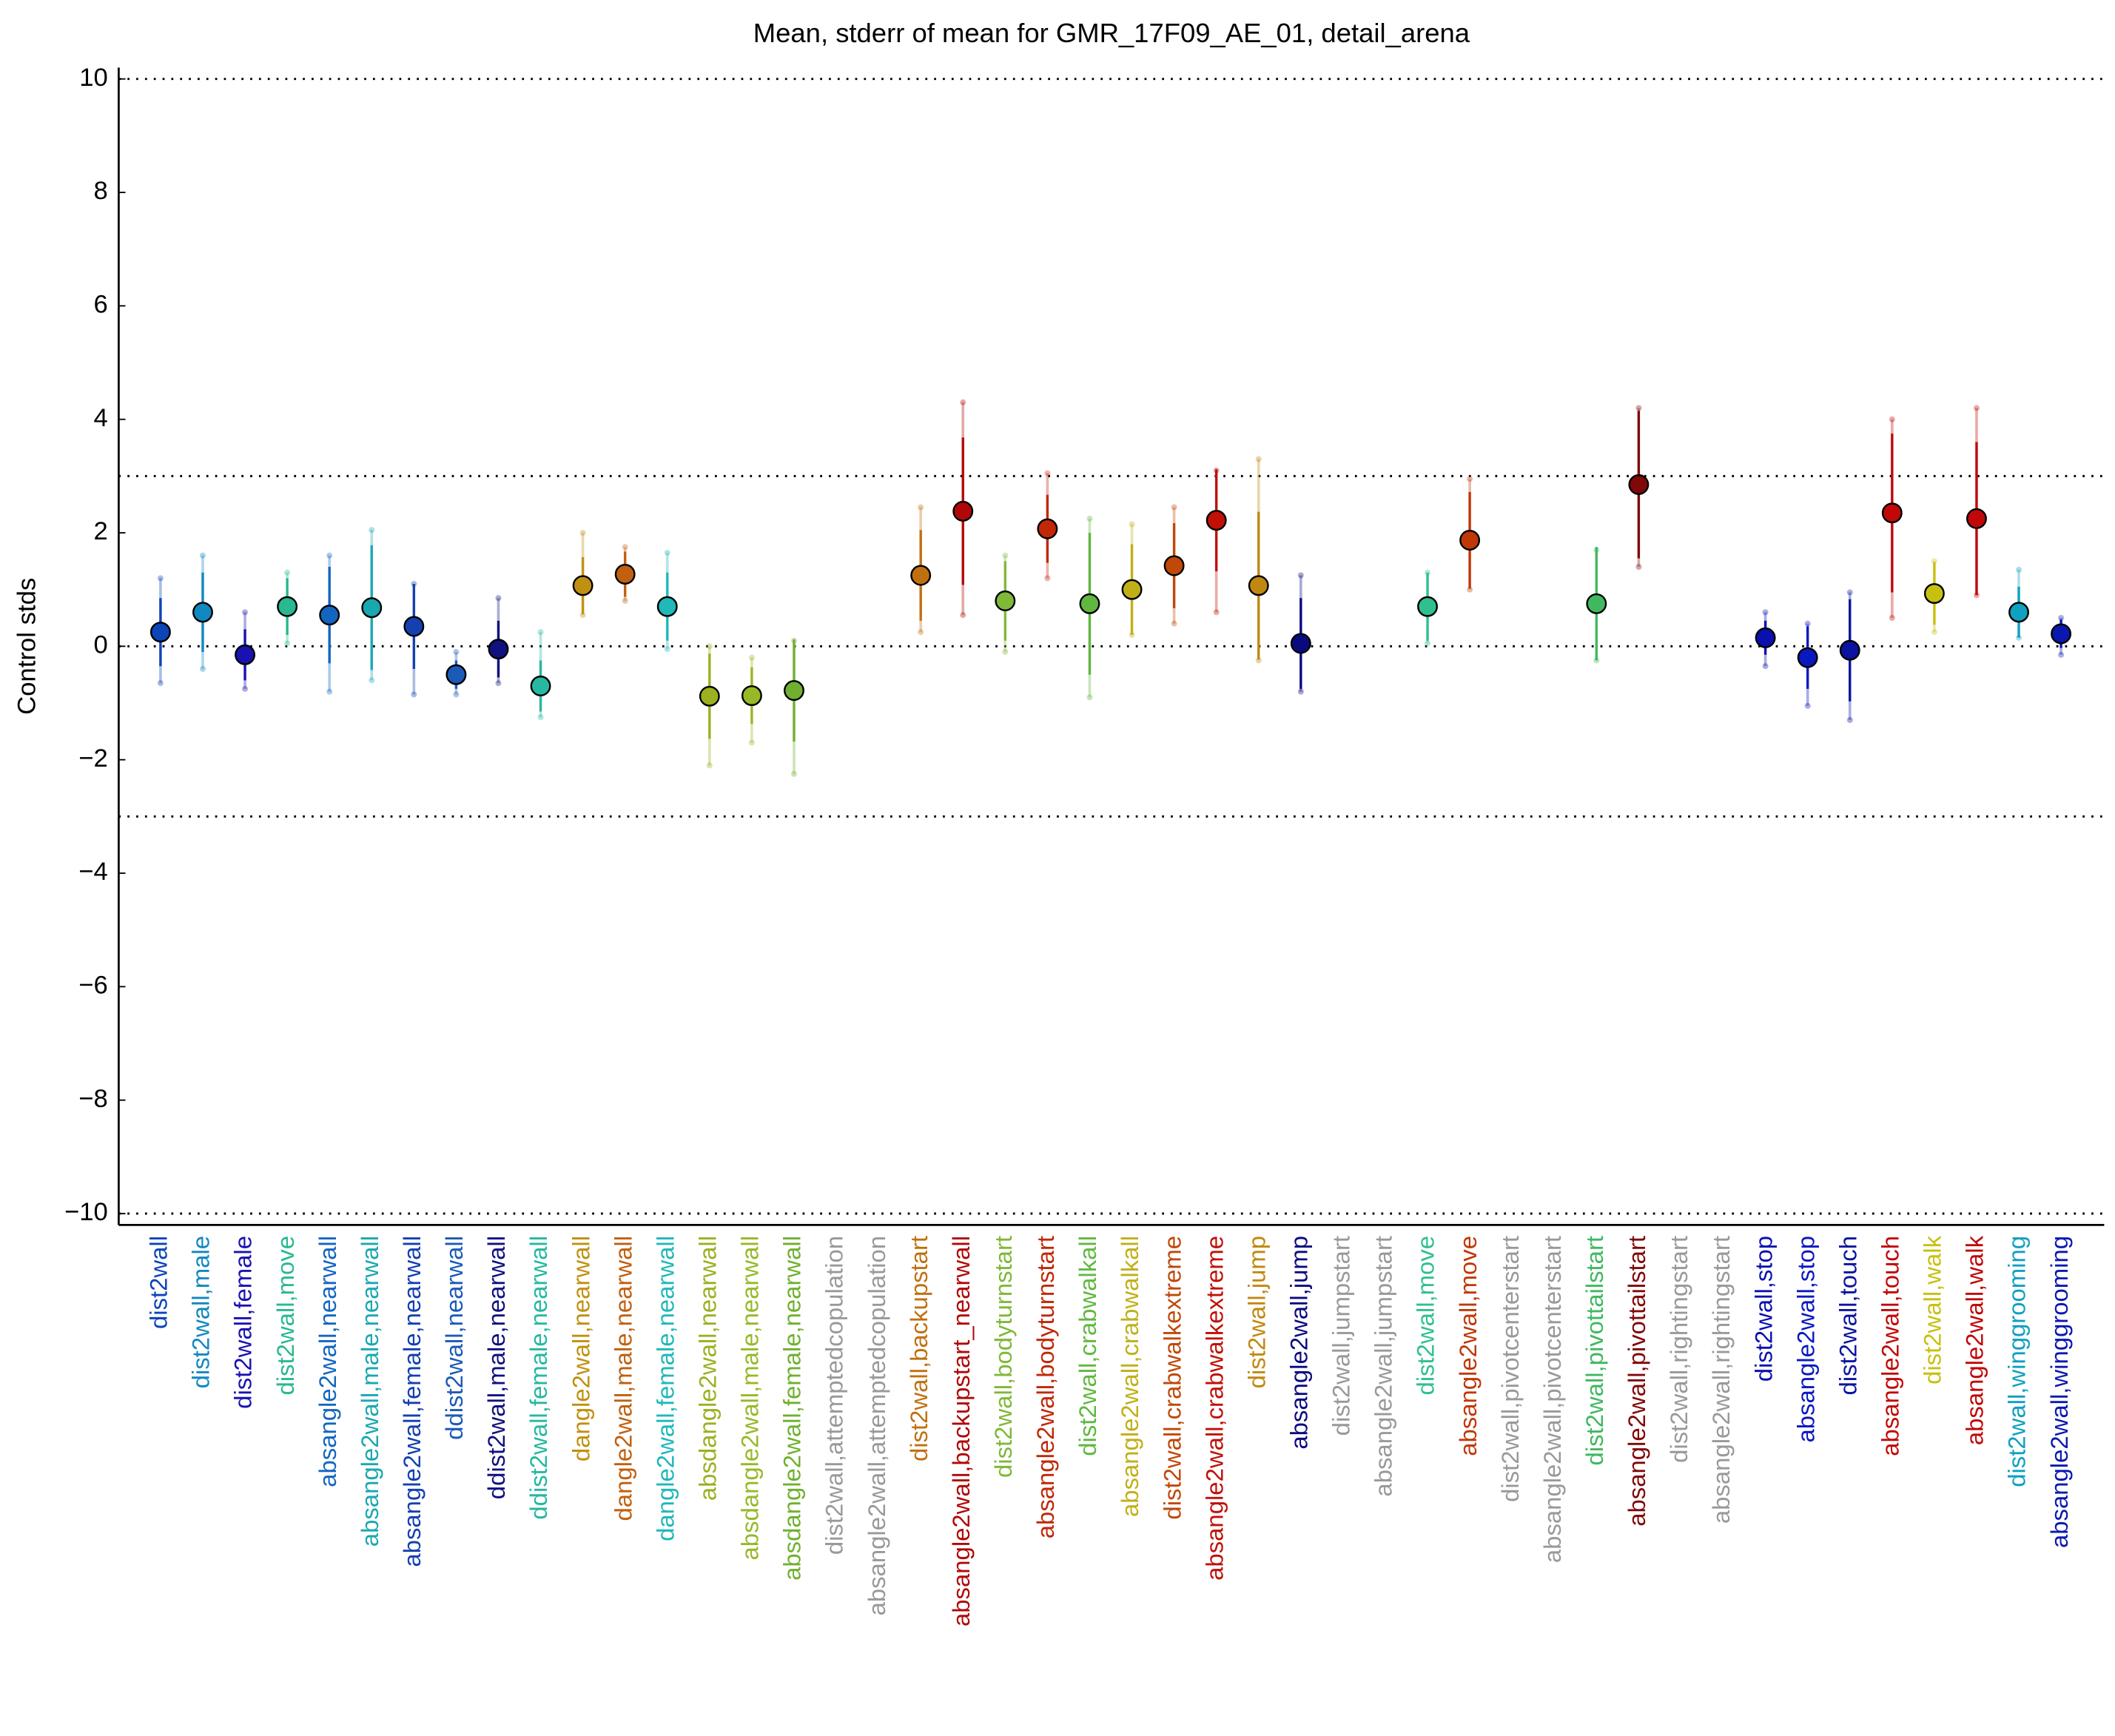 This screenshot has width=2115, height=1736. What do you see at coordinates (2017, 1361) in the screenshot?
I see `x-tick-label: dist2wall,winggrooming` at bounding box center [2017, 1361].